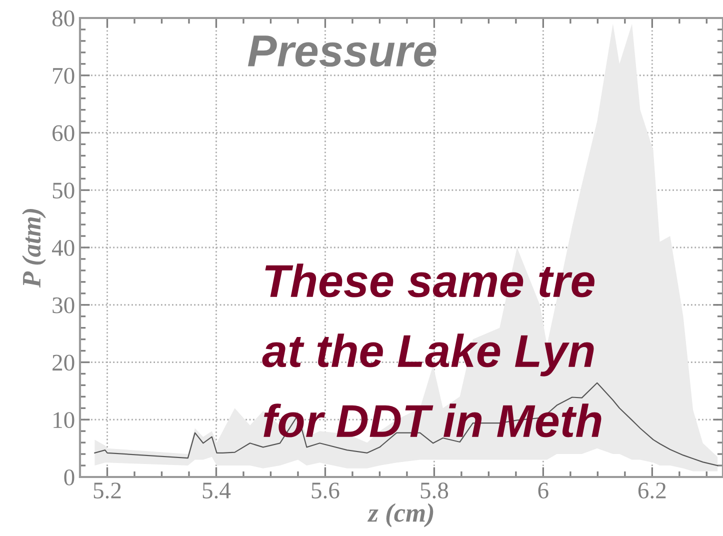 Image resolution: width=723 pixels, height=536 pixels. I want to click on y-tick-label: 0, so click(69, 477).